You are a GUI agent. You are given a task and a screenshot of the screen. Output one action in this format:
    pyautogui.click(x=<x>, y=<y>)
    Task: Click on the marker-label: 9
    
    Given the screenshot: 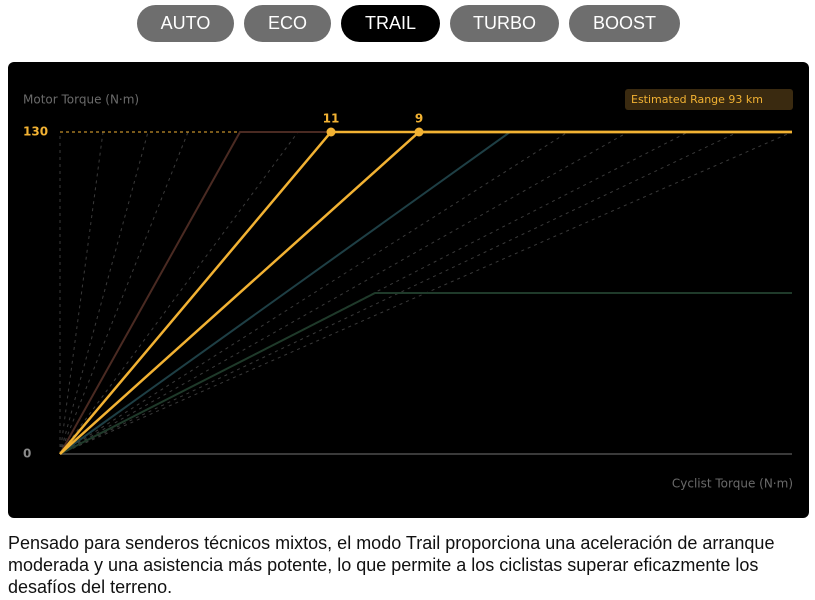 What is the action you would take?
    pyautogui.click(x=419, y=119)
    